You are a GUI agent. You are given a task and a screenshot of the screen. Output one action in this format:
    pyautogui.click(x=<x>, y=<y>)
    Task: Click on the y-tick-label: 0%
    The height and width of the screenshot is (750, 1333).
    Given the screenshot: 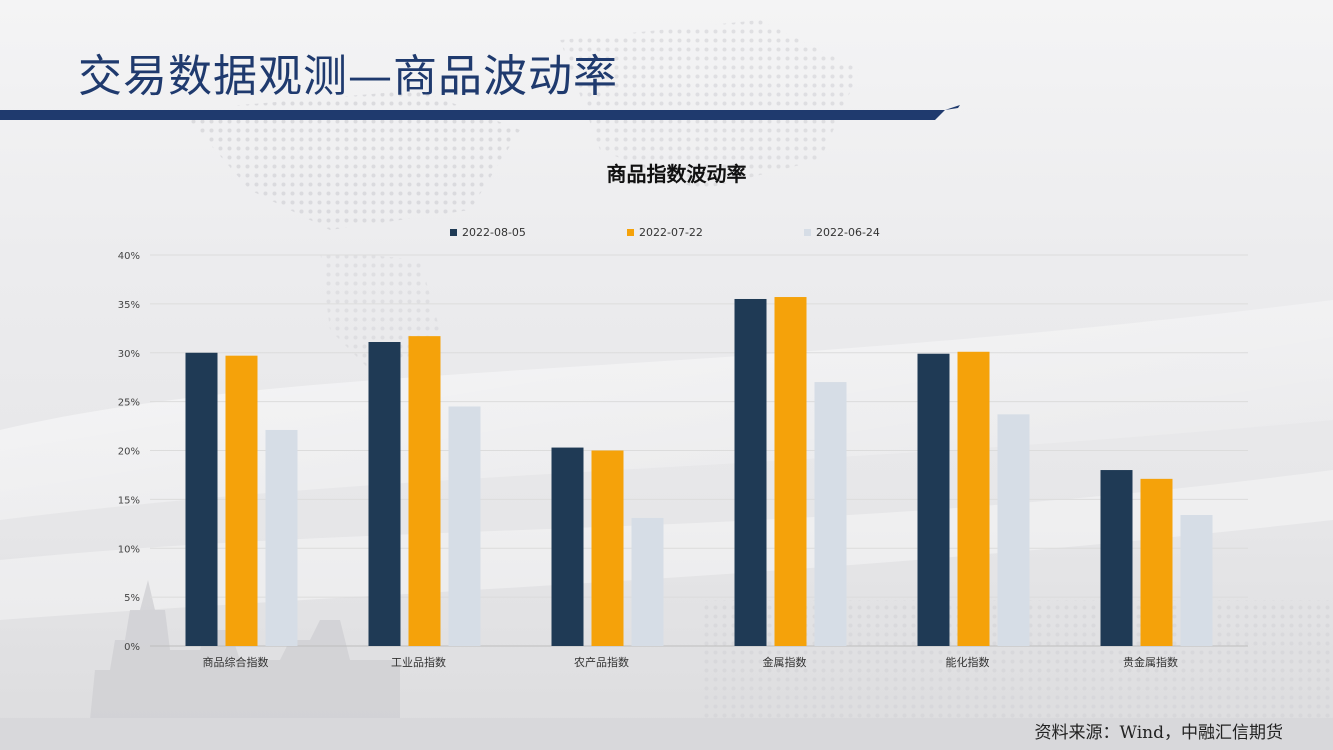 What is the action you would take?
    pyautogui.click(x=132, y=647)
    